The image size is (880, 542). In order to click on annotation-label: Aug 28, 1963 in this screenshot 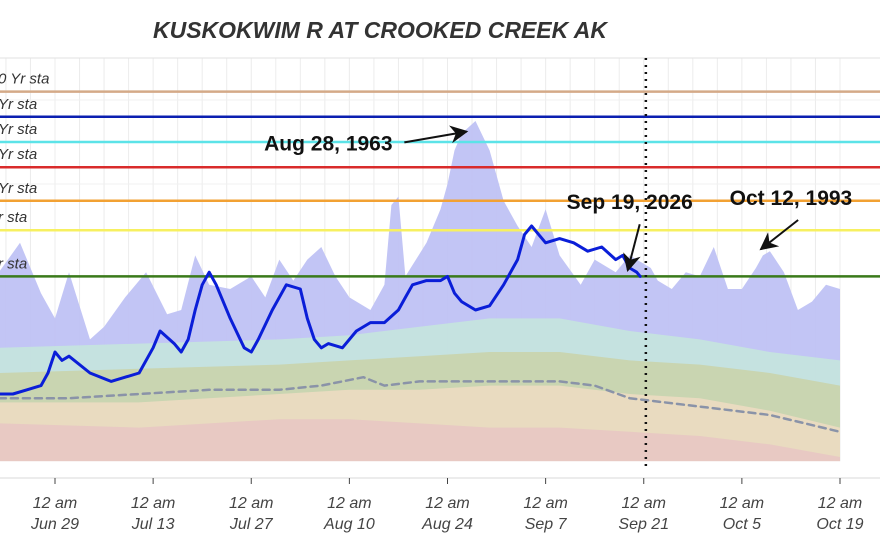, I will do `click(328, 143)`.